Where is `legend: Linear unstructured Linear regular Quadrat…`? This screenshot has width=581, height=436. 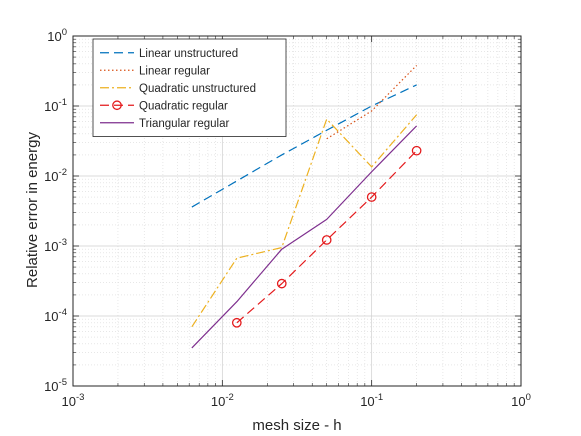 legend: Linear unstructured Linear regular Quadrat… is located at coordinates (189, 87).